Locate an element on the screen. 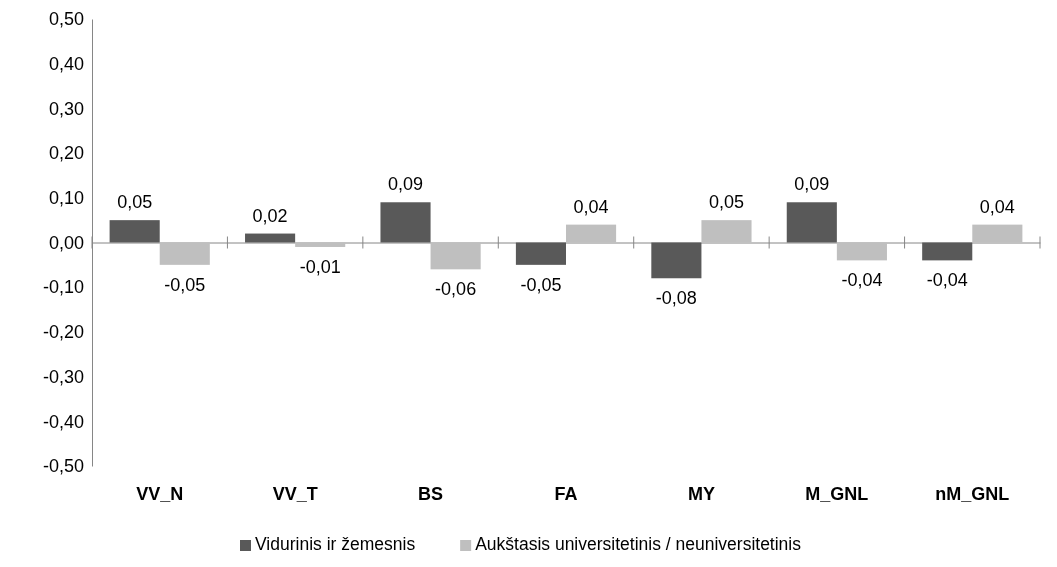 Image resolution: width=1057 pixels, height=567 pixels. y-tick-label: -0,20 is located at coordinates (63, 332).